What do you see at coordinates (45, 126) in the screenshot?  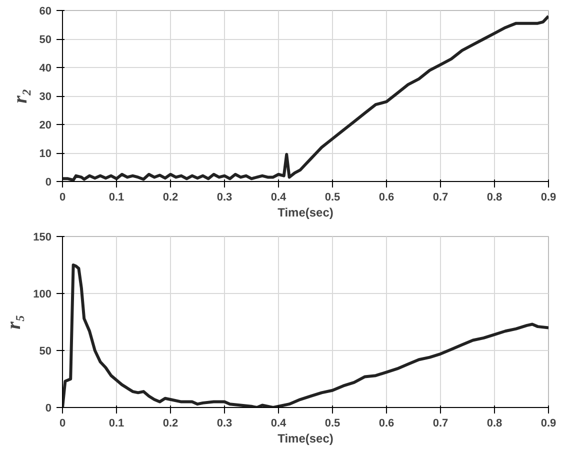 I see `y-tick-label: 20` at bounding box center [45, 126].